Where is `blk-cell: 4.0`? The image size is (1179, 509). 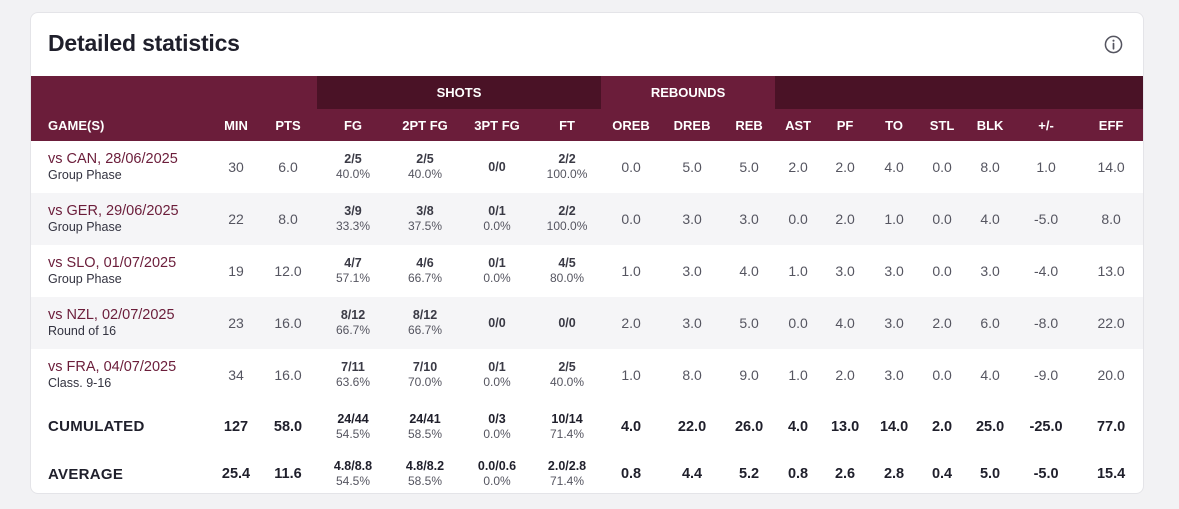 blk-cell: 4.0 is located at coordinates (990, 375).